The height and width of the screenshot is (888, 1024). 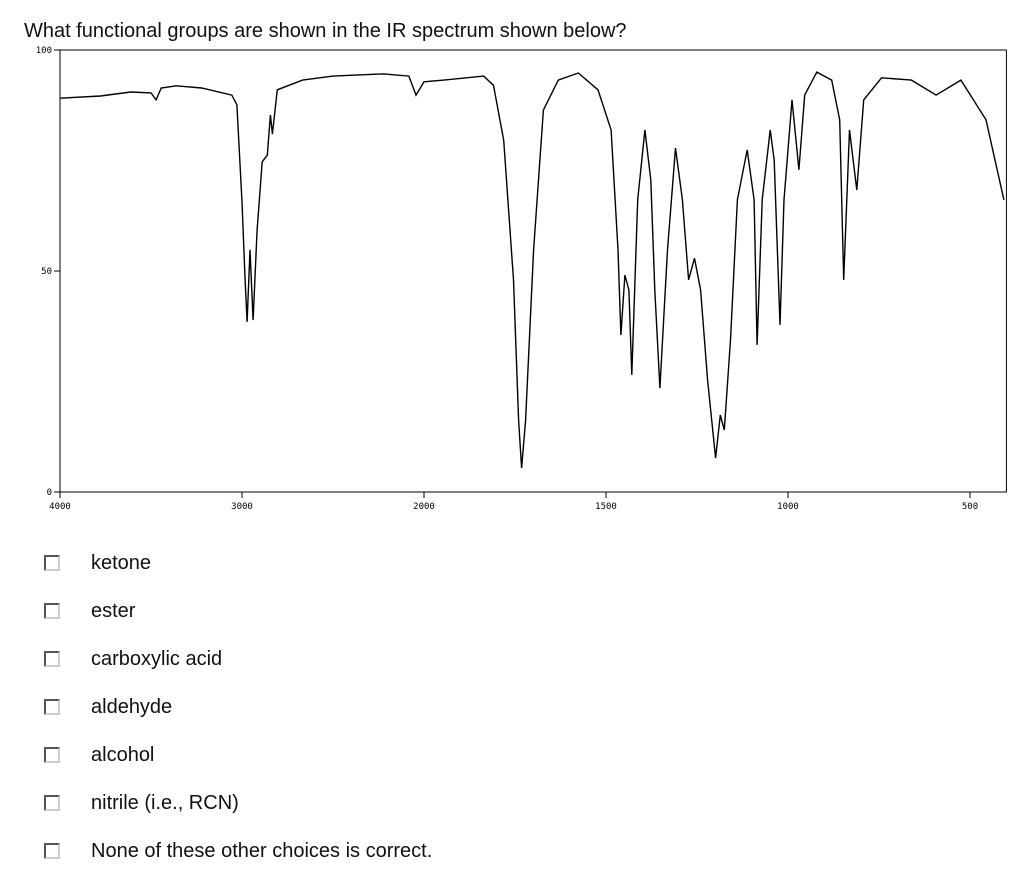 I want to click on x-tick-label: 1500, so click(x=606, y=507).